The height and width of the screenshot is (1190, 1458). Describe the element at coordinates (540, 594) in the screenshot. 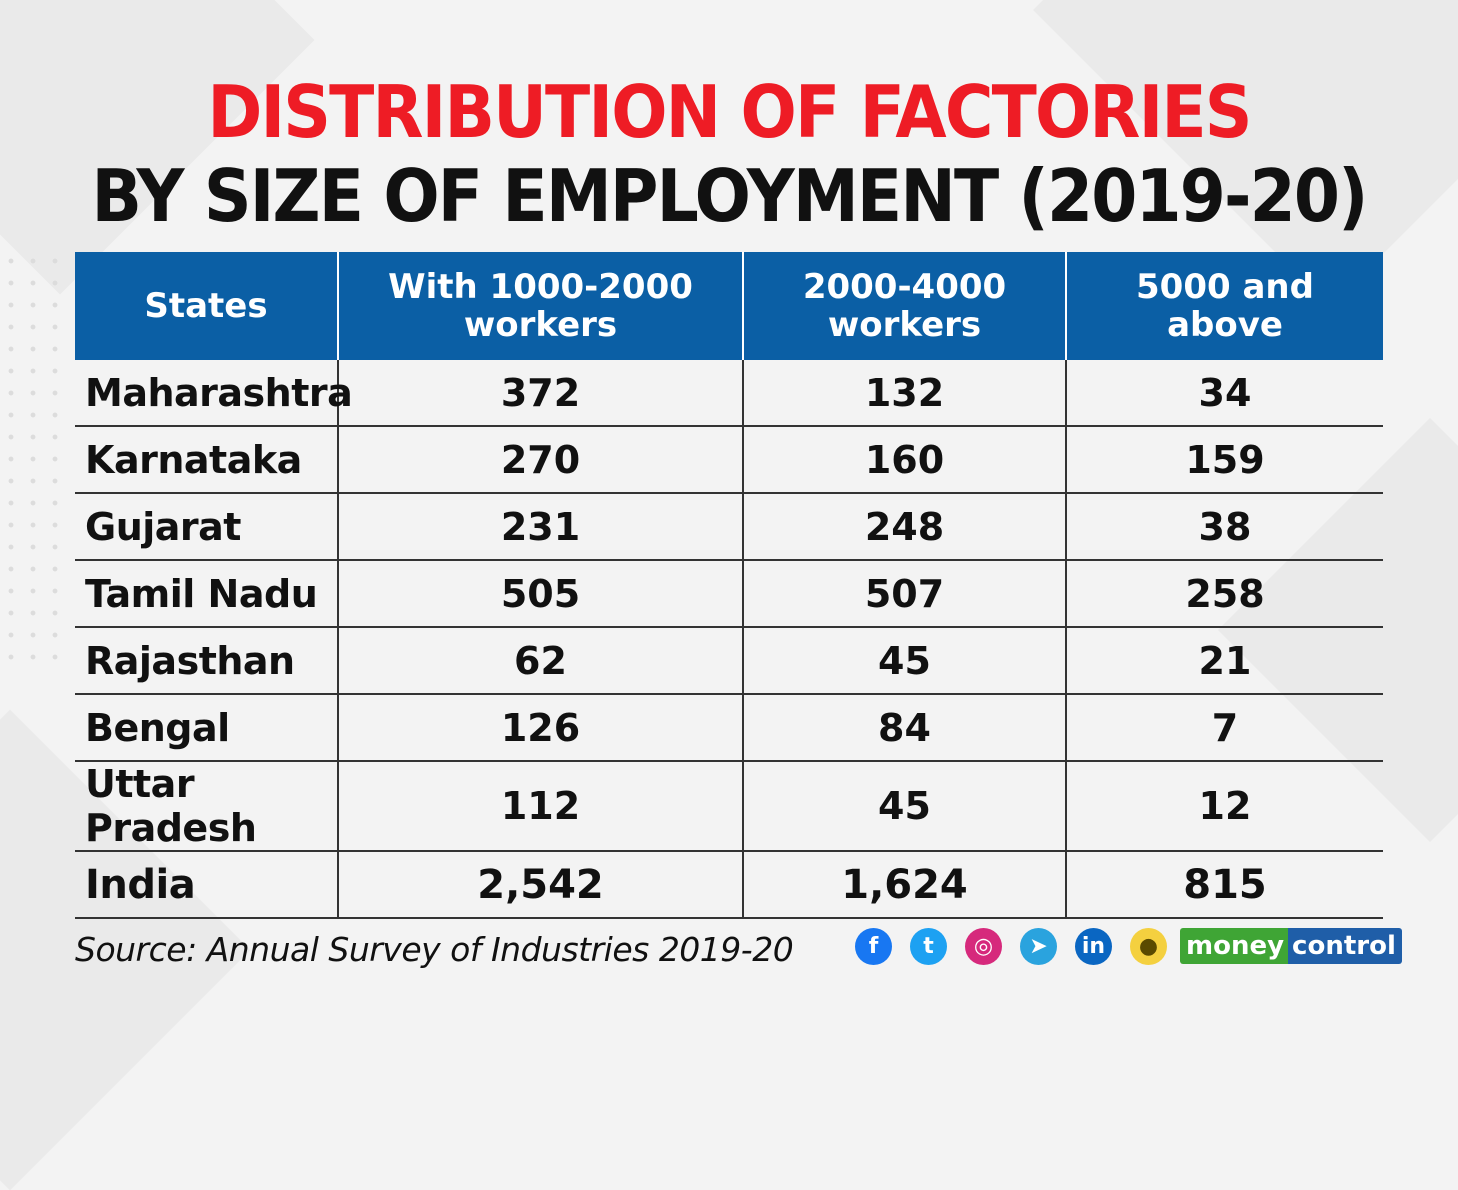

I see `value-cell: 505` at that location.